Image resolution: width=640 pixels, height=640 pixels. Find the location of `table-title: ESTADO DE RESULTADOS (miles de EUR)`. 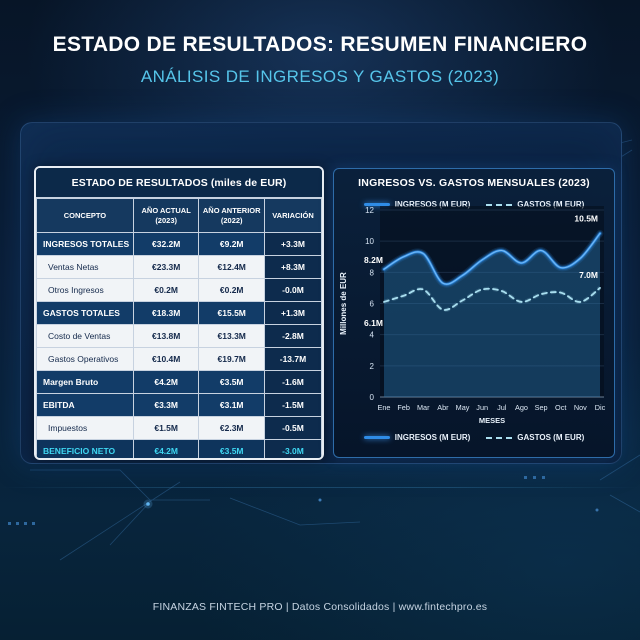

table-title: ESTADO DE RESULTADOS (miles de EUR) is located at coordinates (179, 183).